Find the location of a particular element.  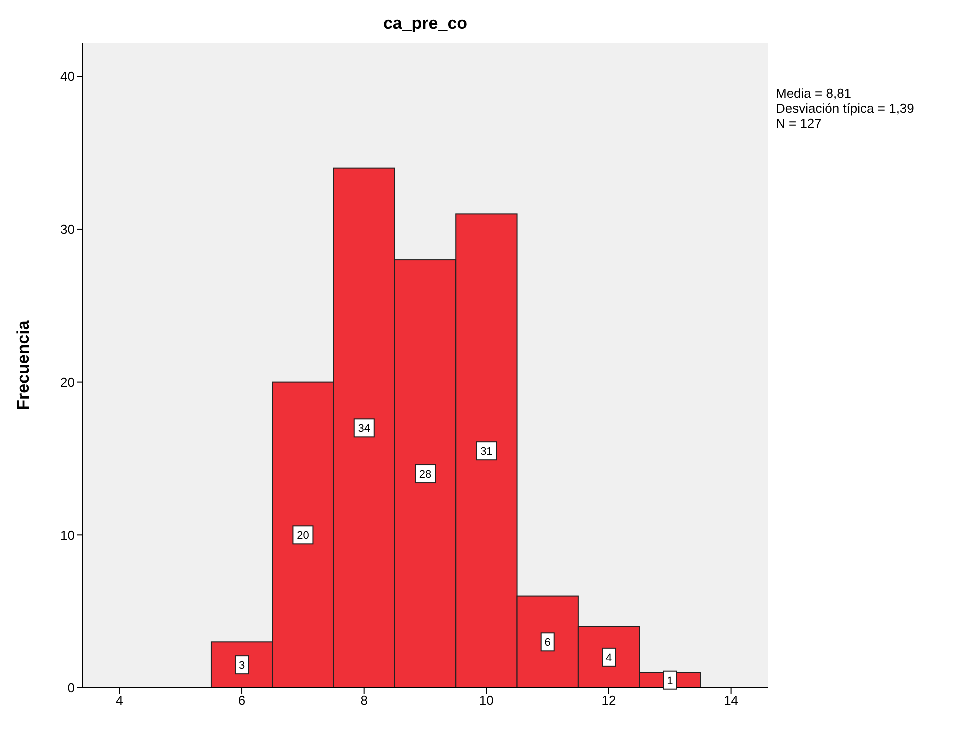

data-label: 28 is located at coordinates (425, 475).